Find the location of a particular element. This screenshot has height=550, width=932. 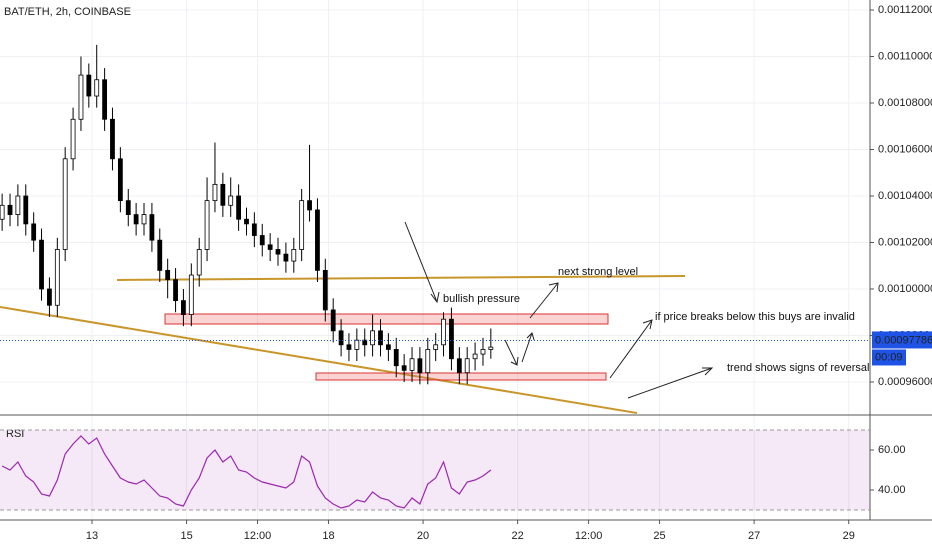

y-tick-label: 0.00112000 is located at coordinates (905, 10).